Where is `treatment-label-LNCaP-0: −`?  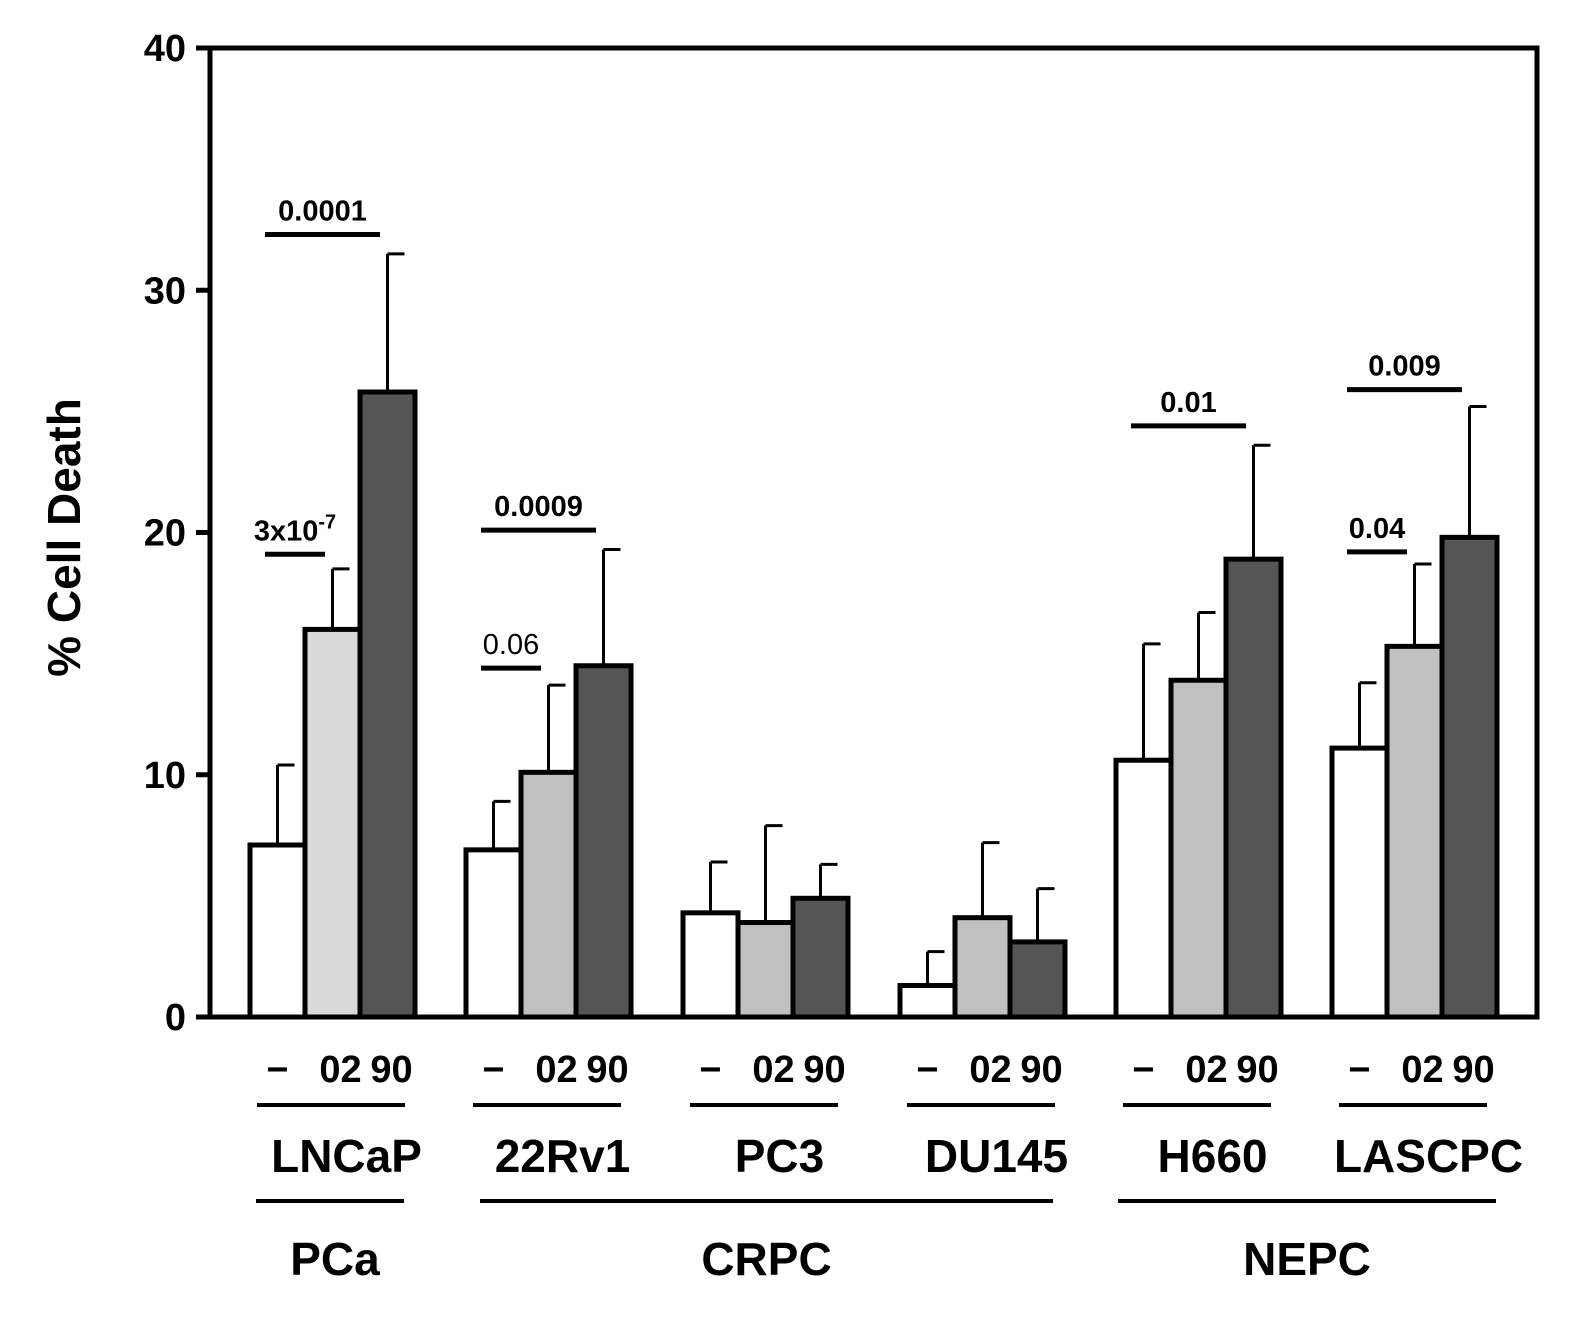
treatment-label-LNCaP-0: − is located at coordinates (277, 1070).